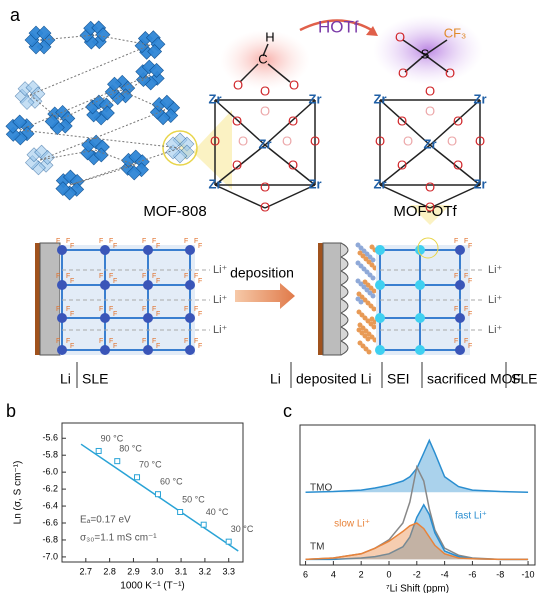  I want to click on mof-label: MOF-OTf, so click(425, 211).